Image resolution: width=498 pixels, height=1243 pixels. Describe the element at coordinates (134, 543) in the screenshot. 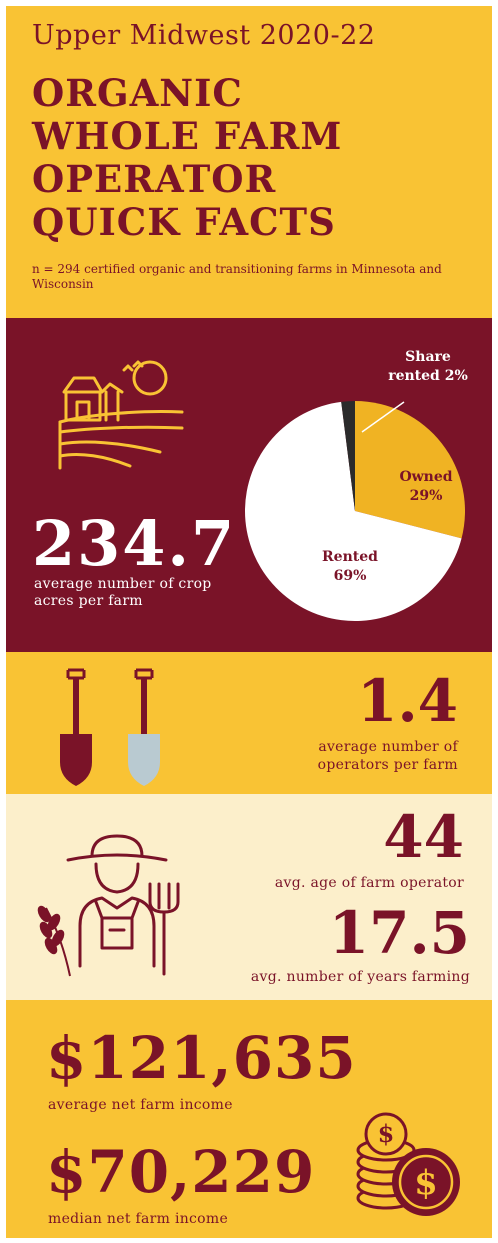

I see `acres-value: 234.7` at that location.